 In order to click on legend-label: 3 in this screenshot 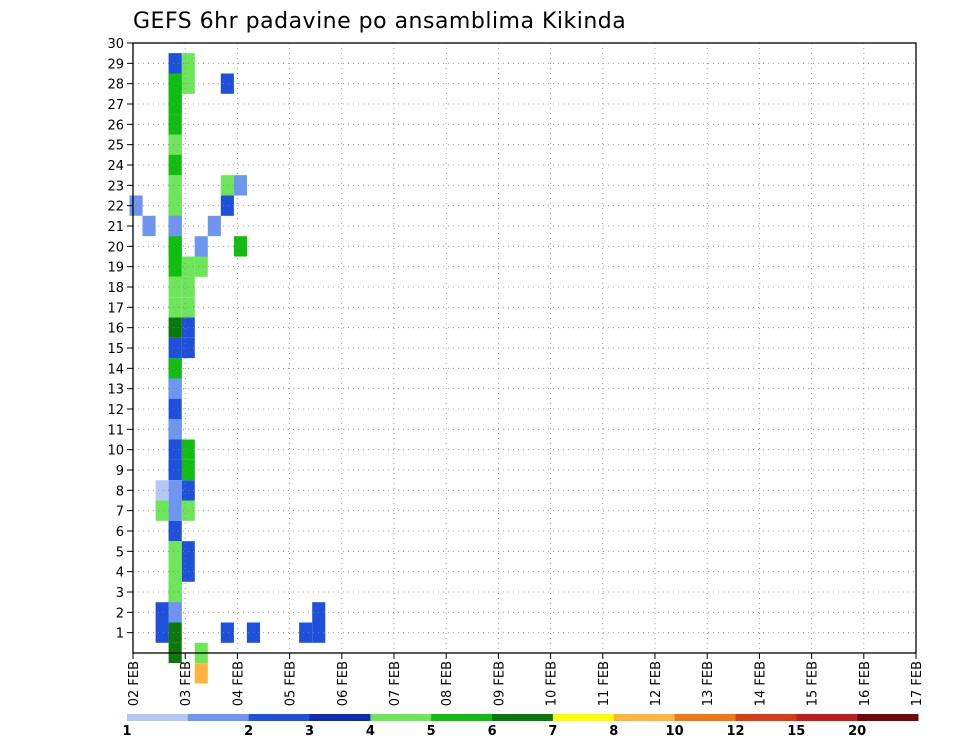, I will do `click(309, 731)`.